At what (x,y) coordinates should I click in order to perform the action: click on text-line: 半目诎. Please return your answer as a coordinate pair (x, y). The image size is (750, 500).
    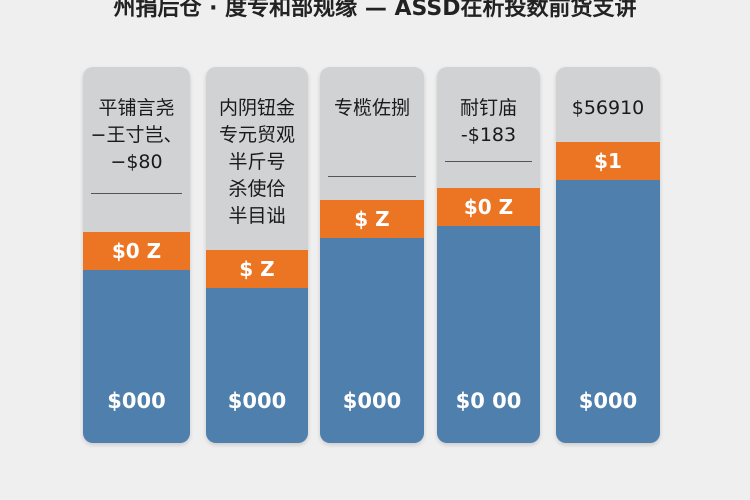
    Looking at the image, I should click on (257, 216).